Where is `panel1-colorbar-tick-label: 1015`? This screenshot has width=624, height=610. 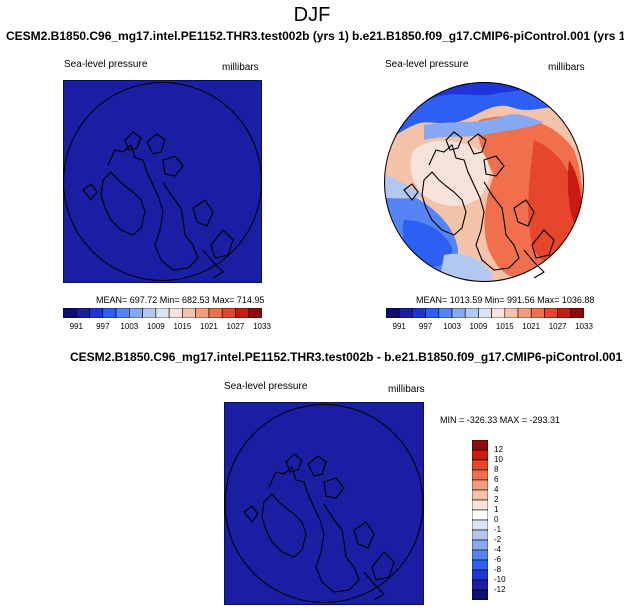
panel1-colorbar-tick-label: 1015 is located at coordinates (182, 326).